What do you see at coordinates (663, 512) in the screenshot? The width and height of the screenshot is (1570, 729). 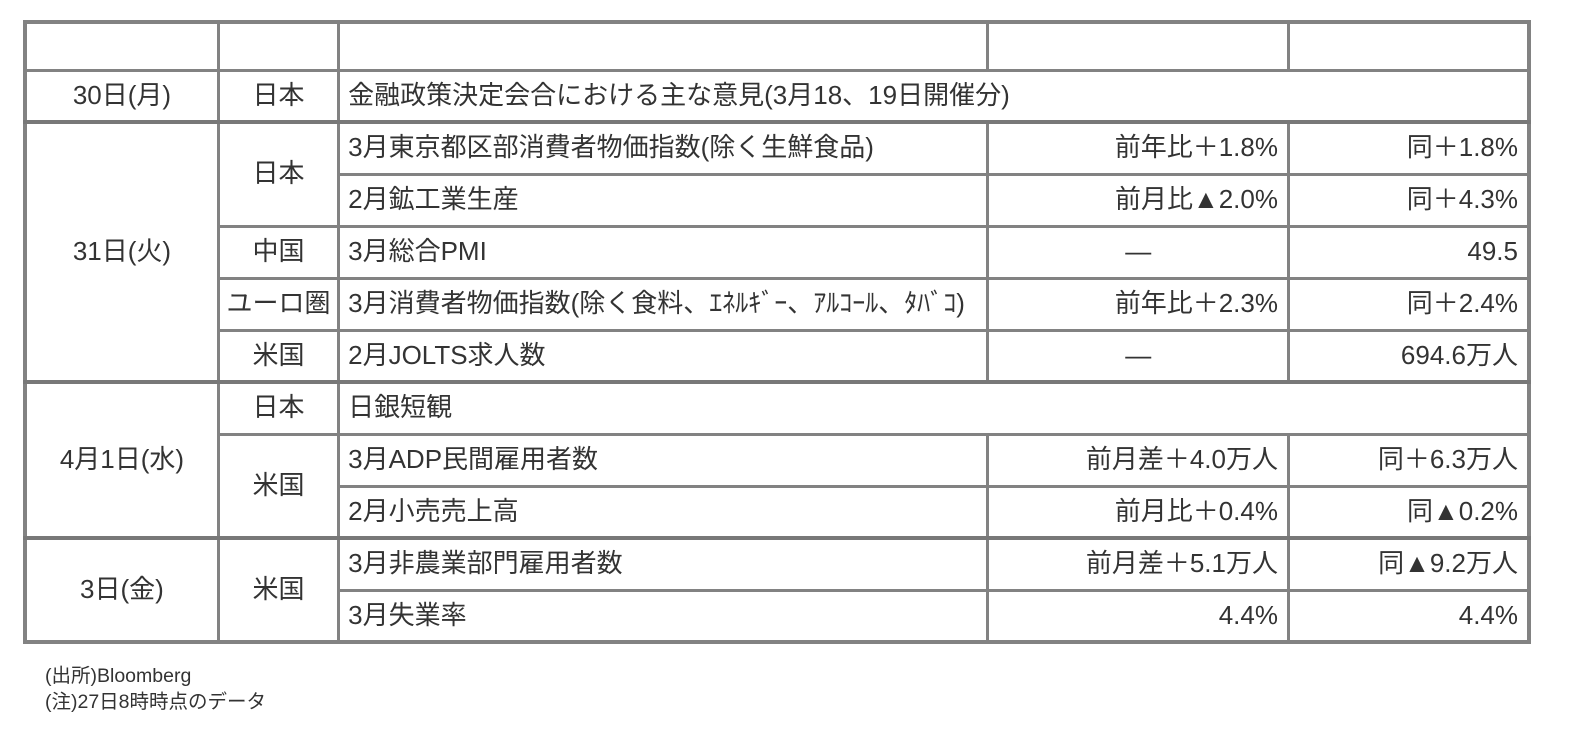 I see `indicator-cell: 2月小売売上高` at bounding box center [663, 512].